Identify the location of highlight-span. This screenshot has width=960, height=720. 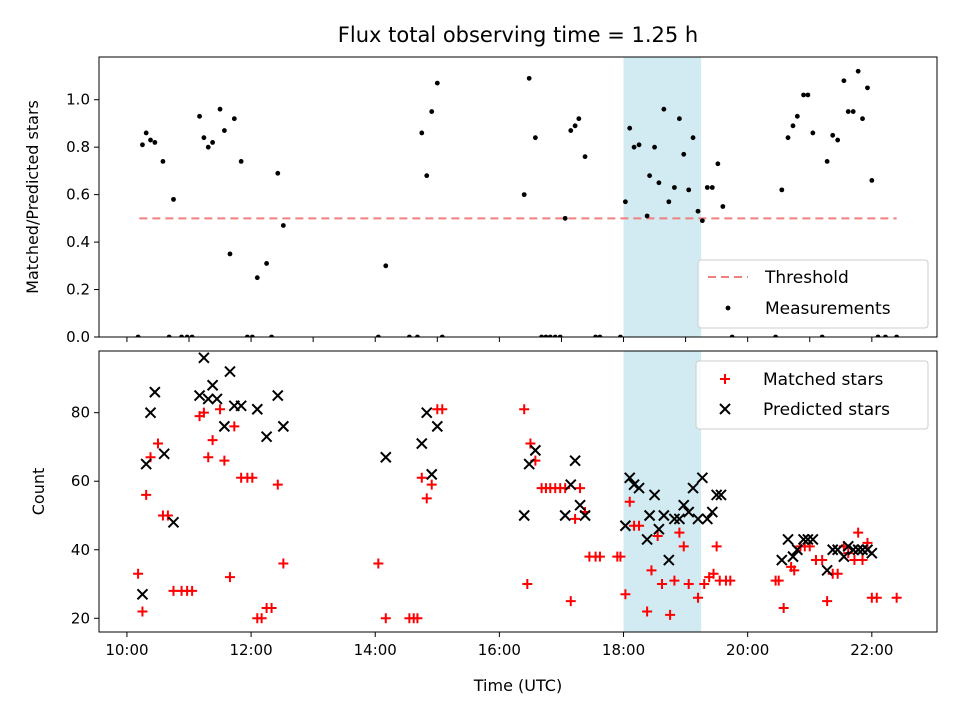
(662, 197).